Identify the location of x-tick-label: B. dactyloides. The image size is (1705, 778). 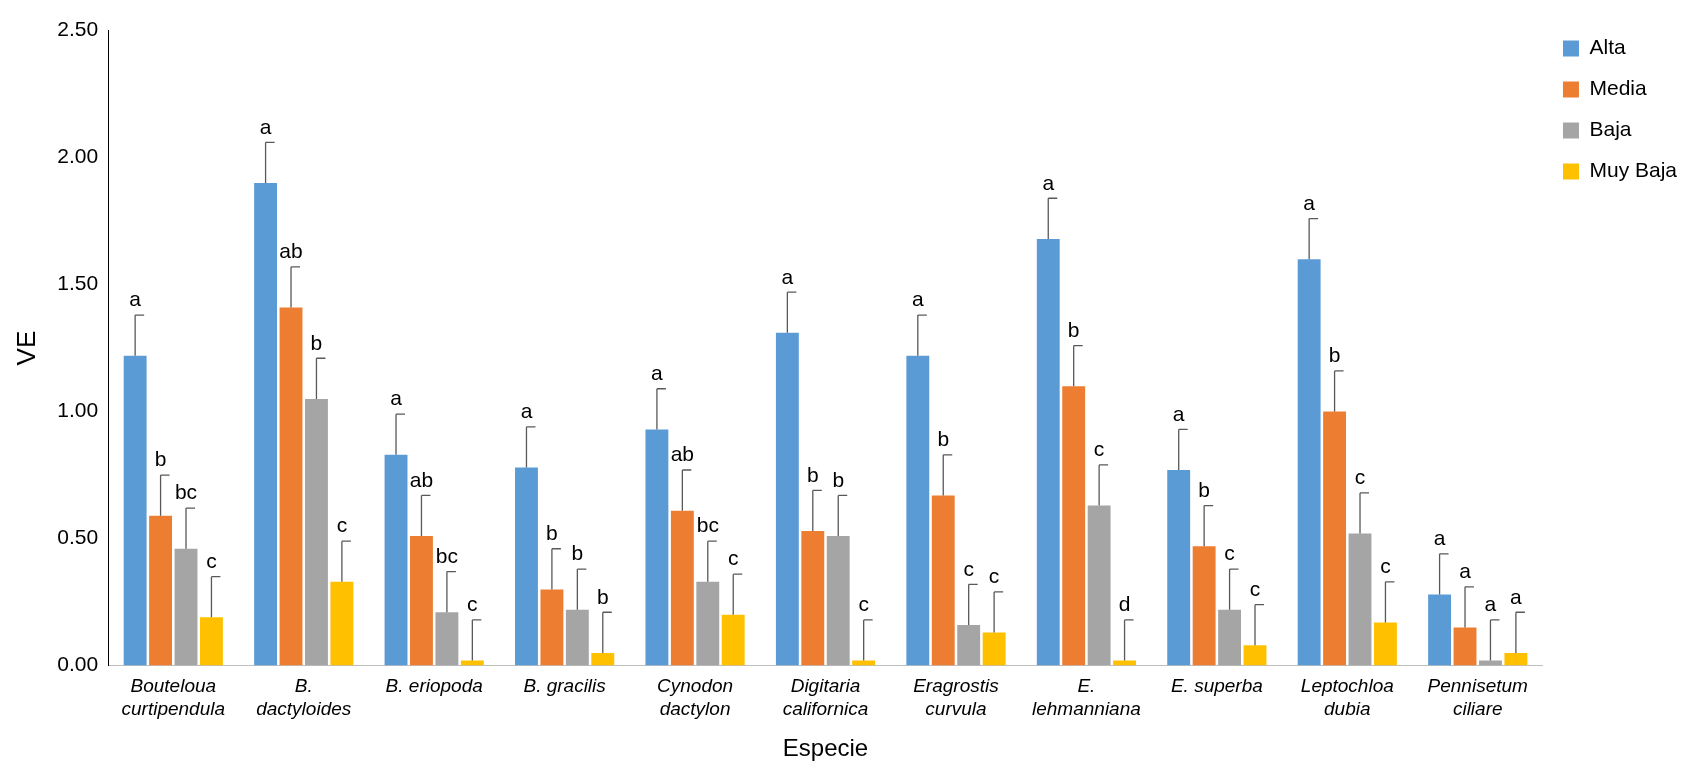
(304, 697).